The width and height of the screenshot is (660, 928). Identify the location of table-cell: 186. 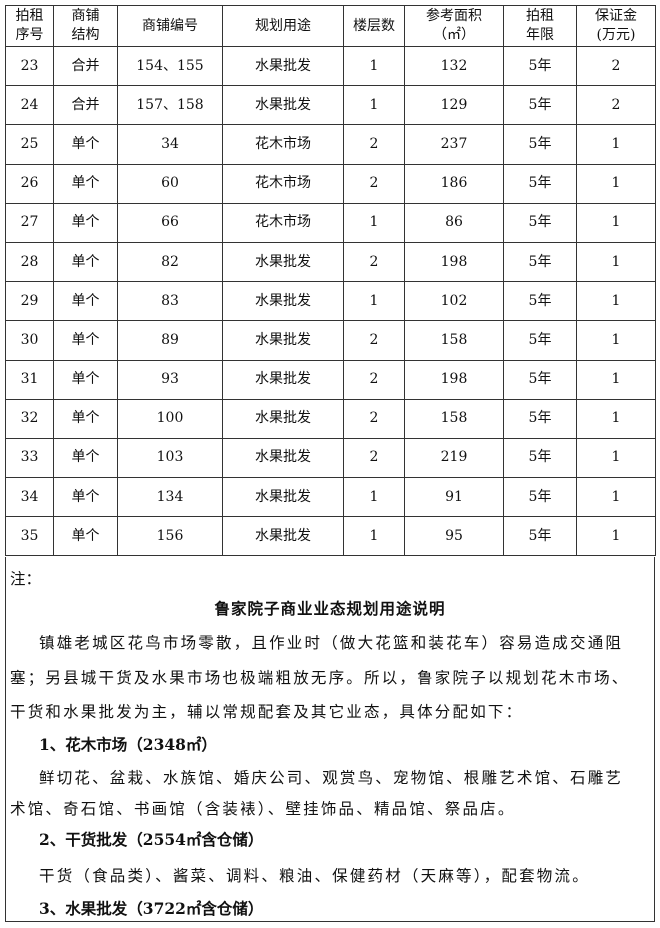
(454, 183).